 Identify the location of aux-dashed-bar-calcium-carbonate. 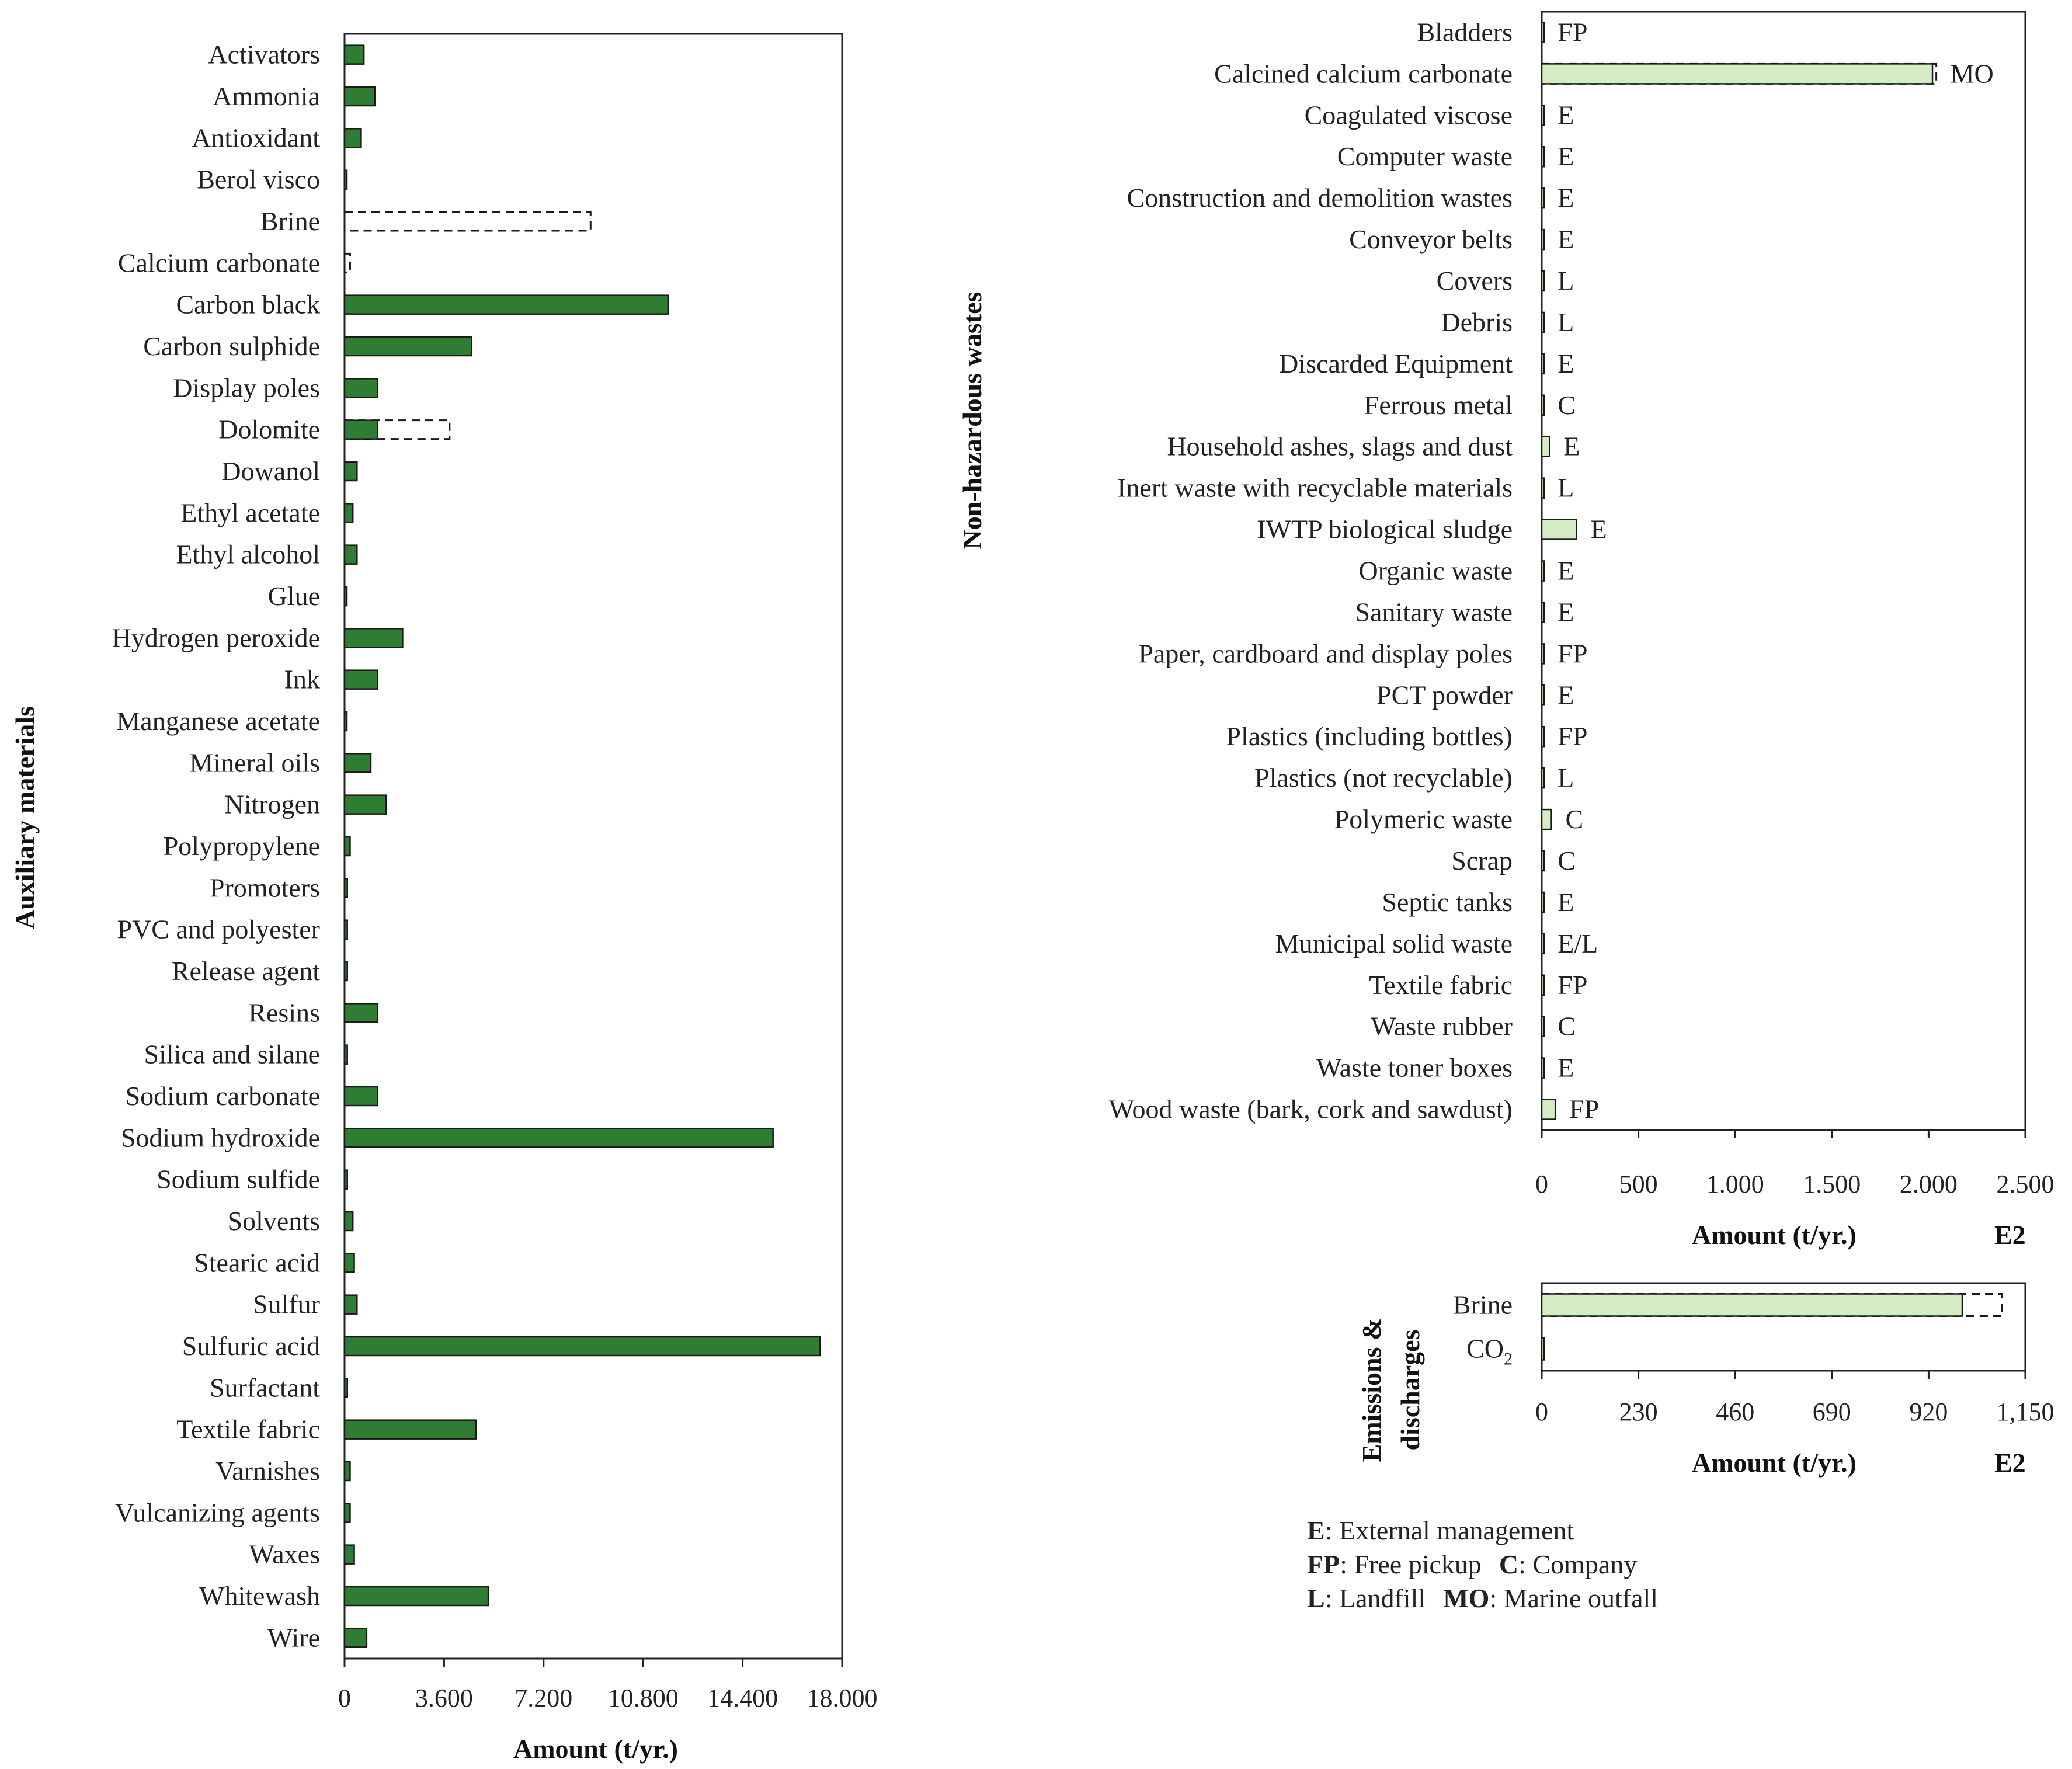
(347, 262).